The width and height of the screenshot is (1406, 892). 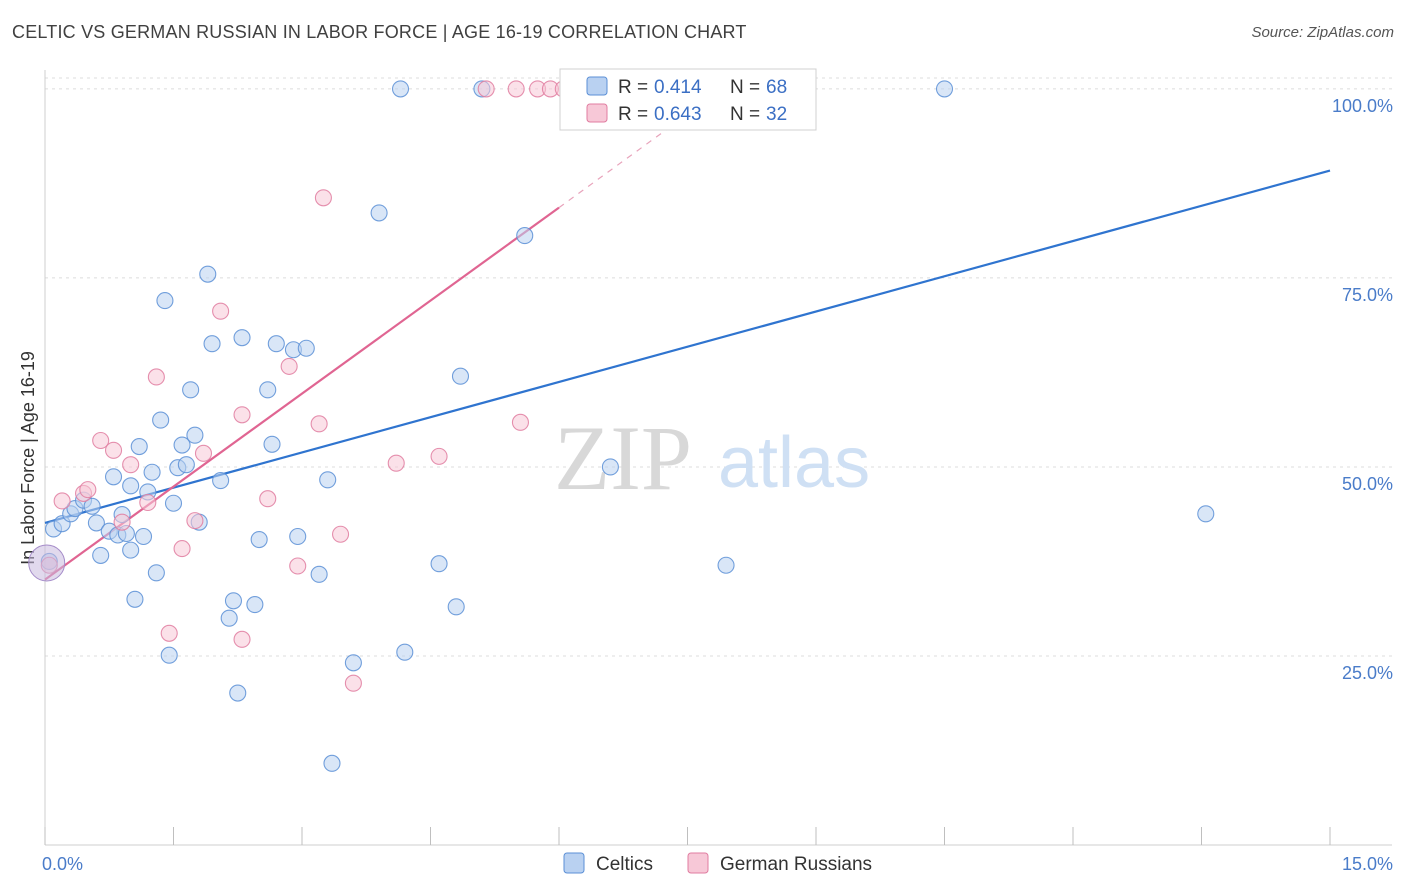 What do you see at coordinates (633, 114) in the screenshot?
I see `legend-r-label-german-russians: R =` at bounding box center [633, 114].